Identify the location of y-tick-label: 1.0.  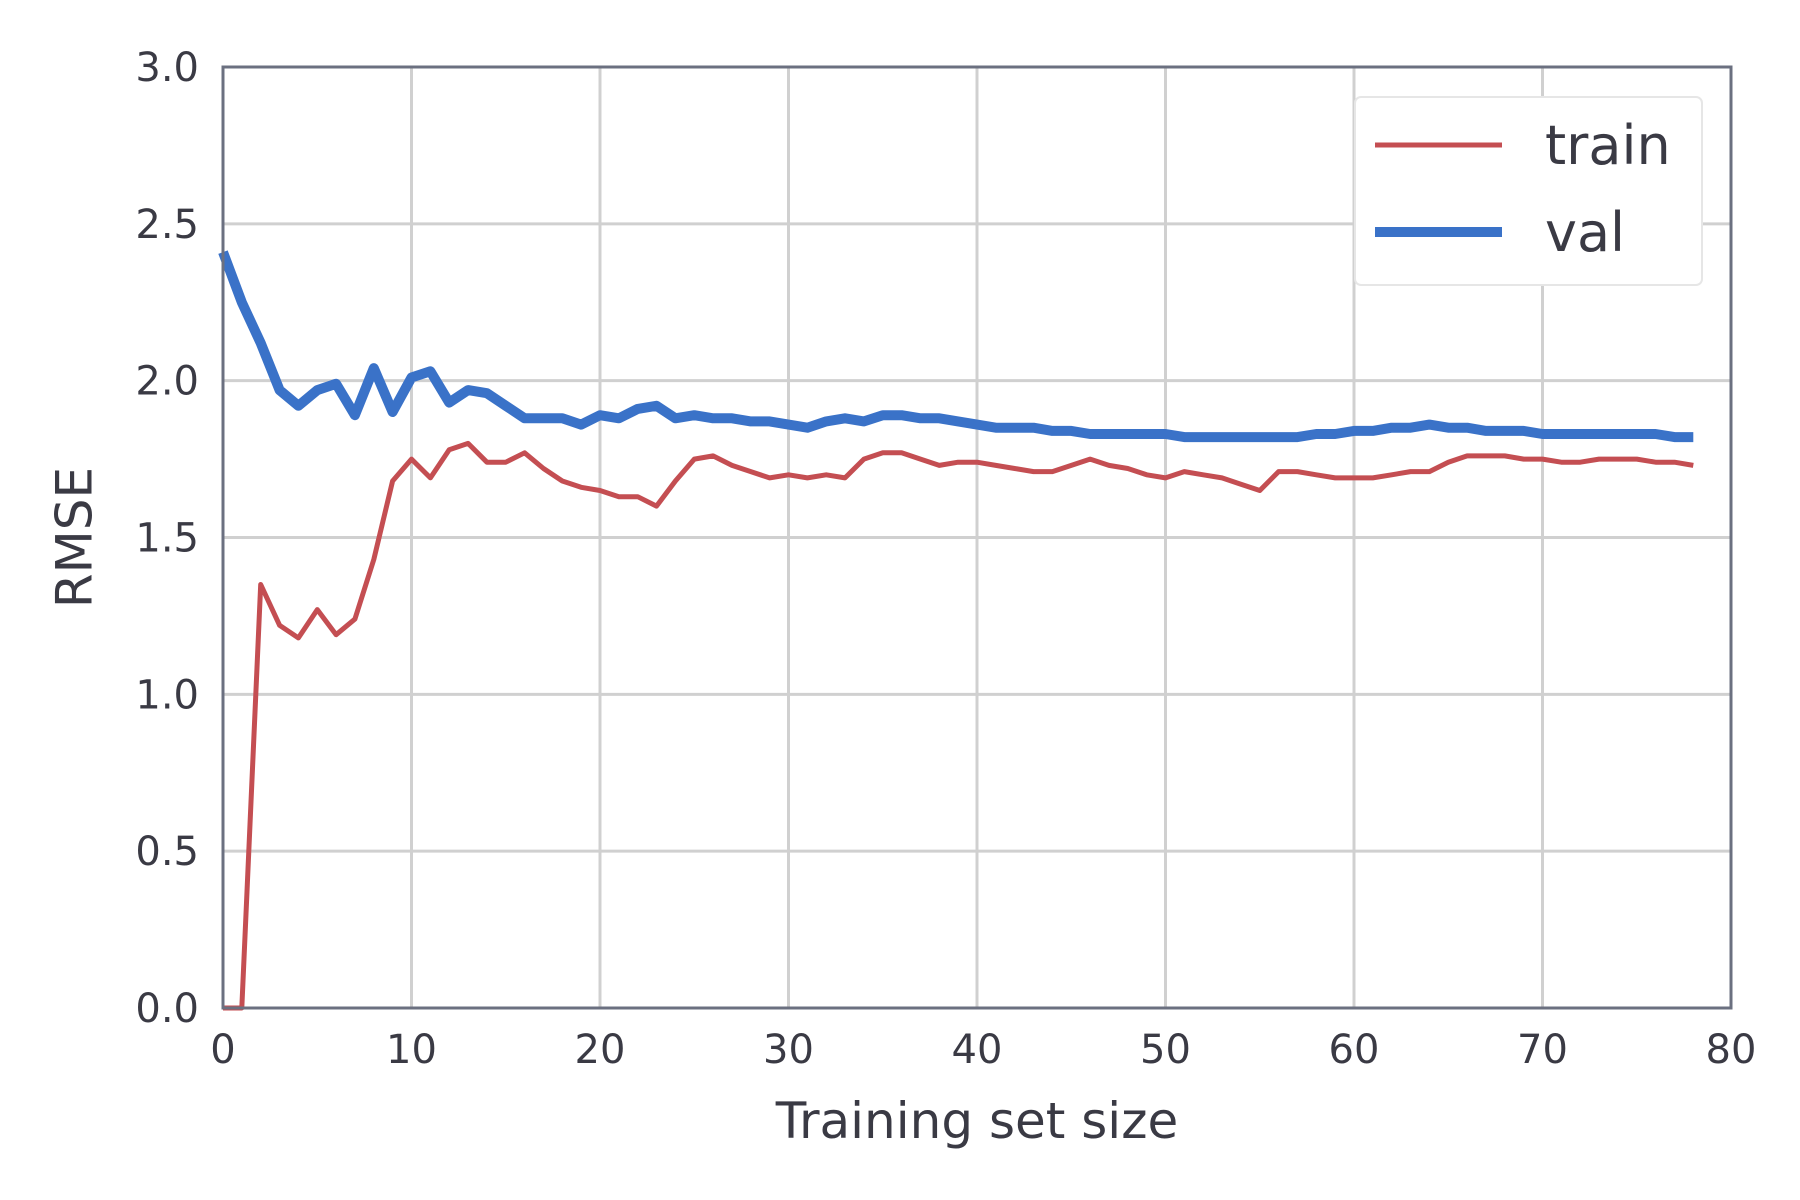
(167, 695).